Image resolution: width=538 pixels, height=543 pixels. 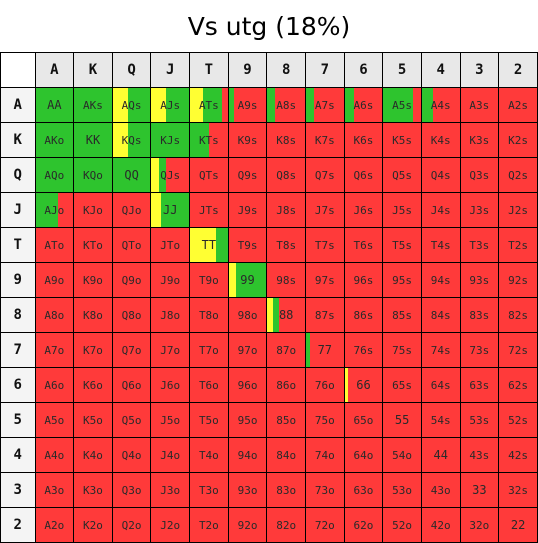 I want to click on hand-cell-96o: 96o, so click(x=247, y=385).